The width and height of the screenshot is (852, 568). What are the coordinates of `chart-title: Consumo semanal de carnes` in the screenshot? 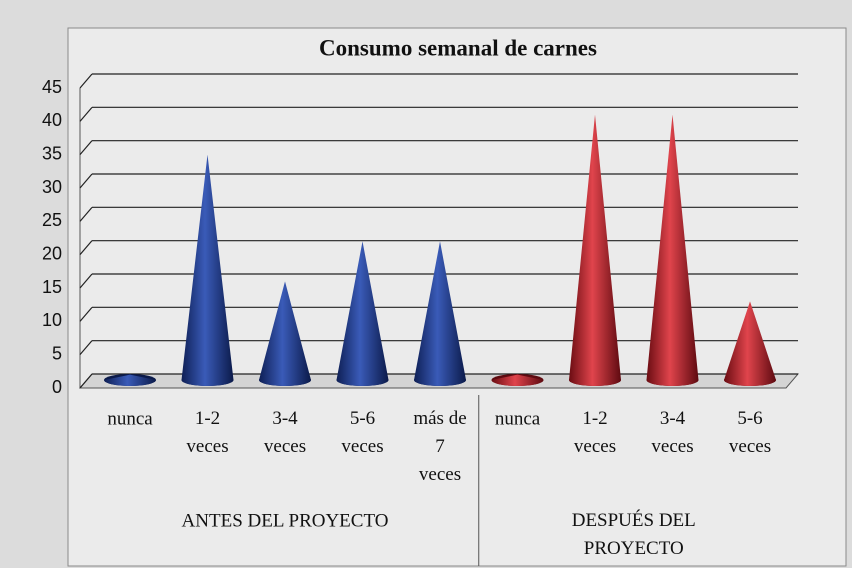 It's located at (458, 47).